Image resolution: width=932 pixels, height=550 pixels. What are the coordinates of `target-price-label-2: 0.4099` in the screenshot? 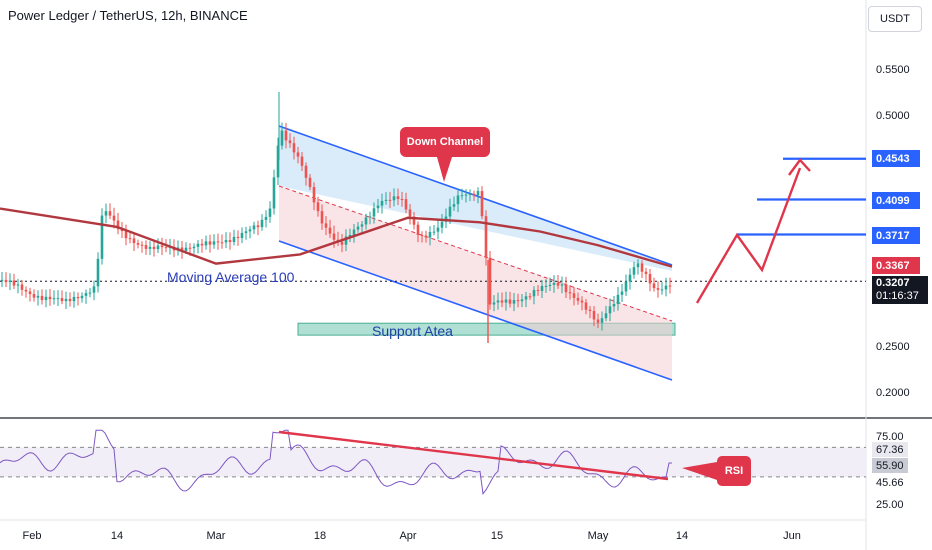 It's located at (896, 200).